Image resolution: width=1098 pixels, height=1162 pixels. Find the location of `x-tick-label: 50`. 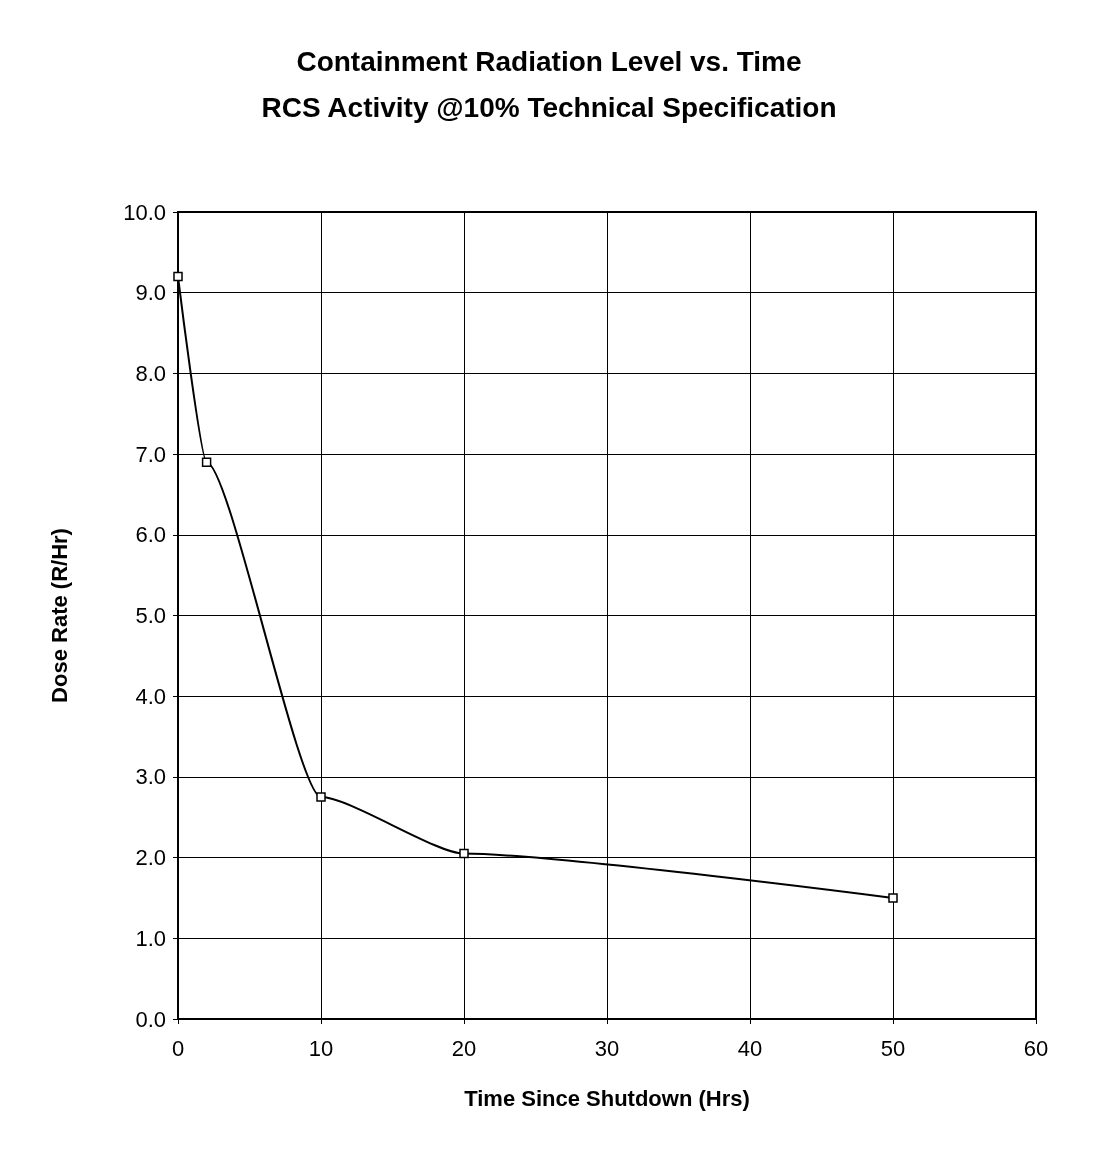

x-tick-label: 50 is located at coordinates (893, 1048).